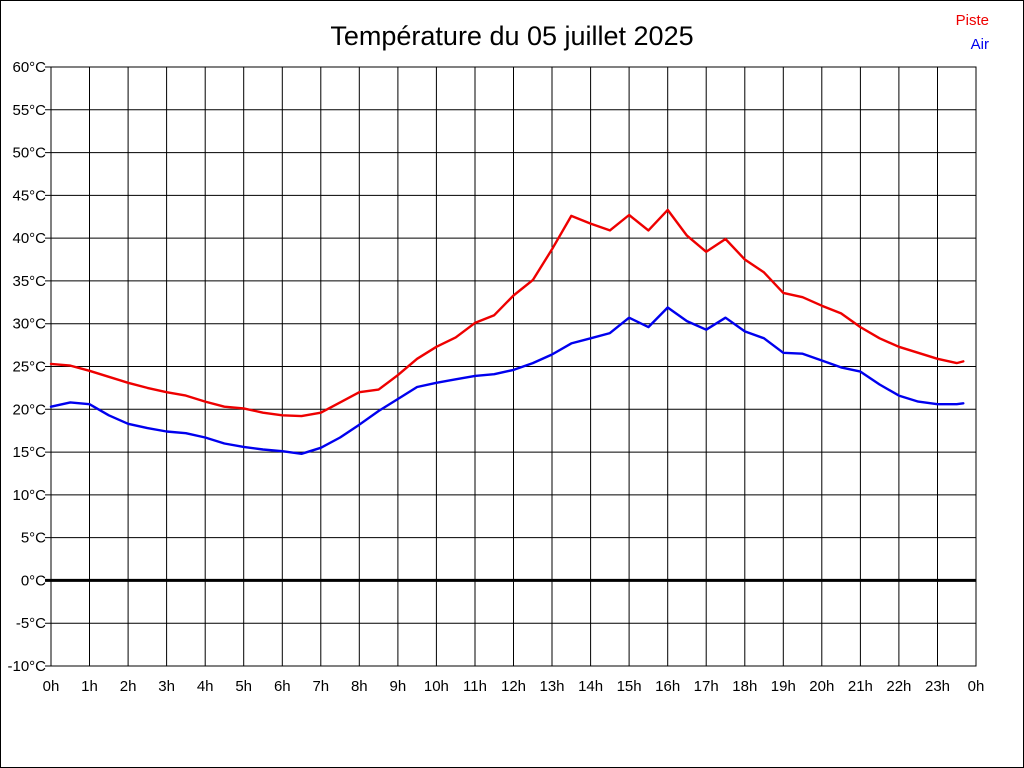 This screenshot has height=768, width=1024. Describe the element at coordinates (29, 195) in the screenshot. I see `y-tick-label: 45°C` at that location.